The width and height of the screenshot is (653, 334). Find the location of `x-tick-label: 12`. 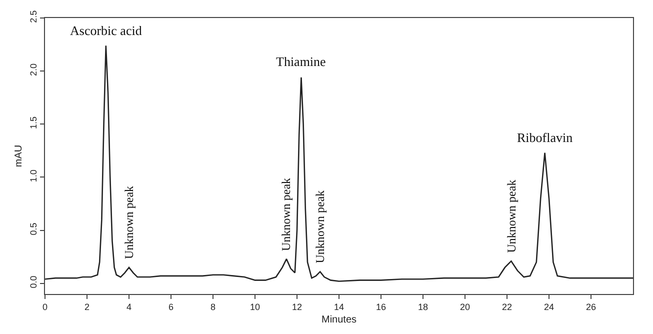

x-tick-label: 12 is located at coordinates (297, 307).